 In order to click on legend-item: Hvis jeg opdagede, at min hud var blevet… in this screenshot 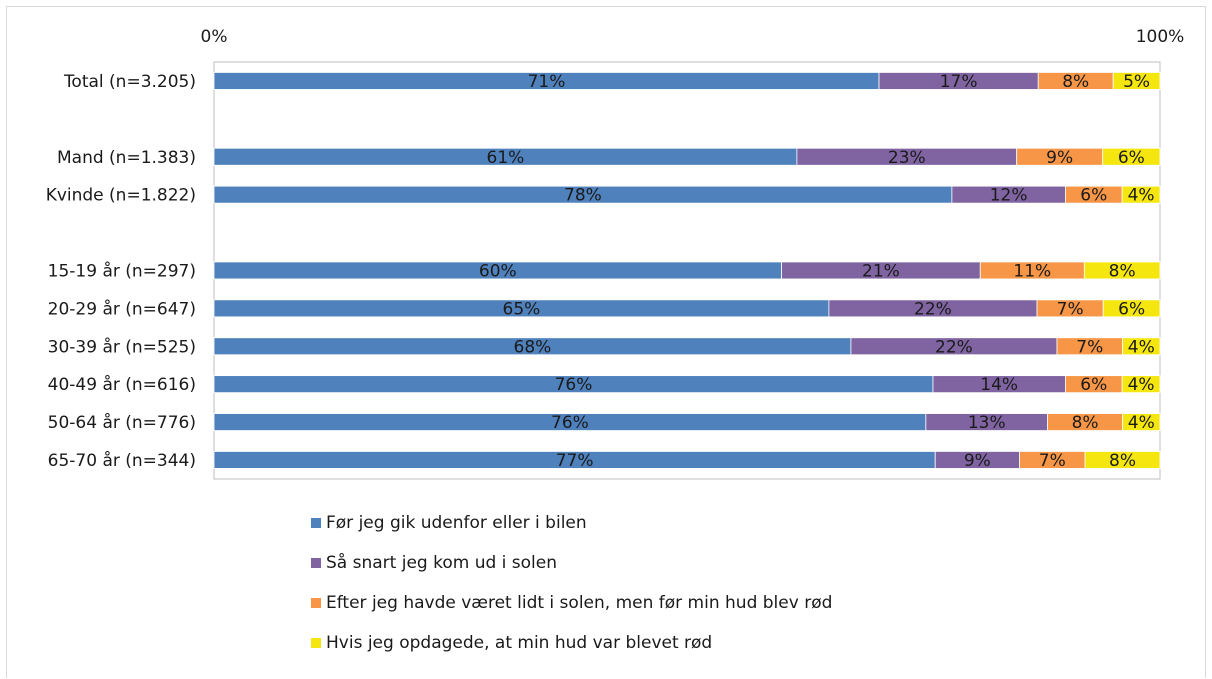, I will do `click(571, 642)`.